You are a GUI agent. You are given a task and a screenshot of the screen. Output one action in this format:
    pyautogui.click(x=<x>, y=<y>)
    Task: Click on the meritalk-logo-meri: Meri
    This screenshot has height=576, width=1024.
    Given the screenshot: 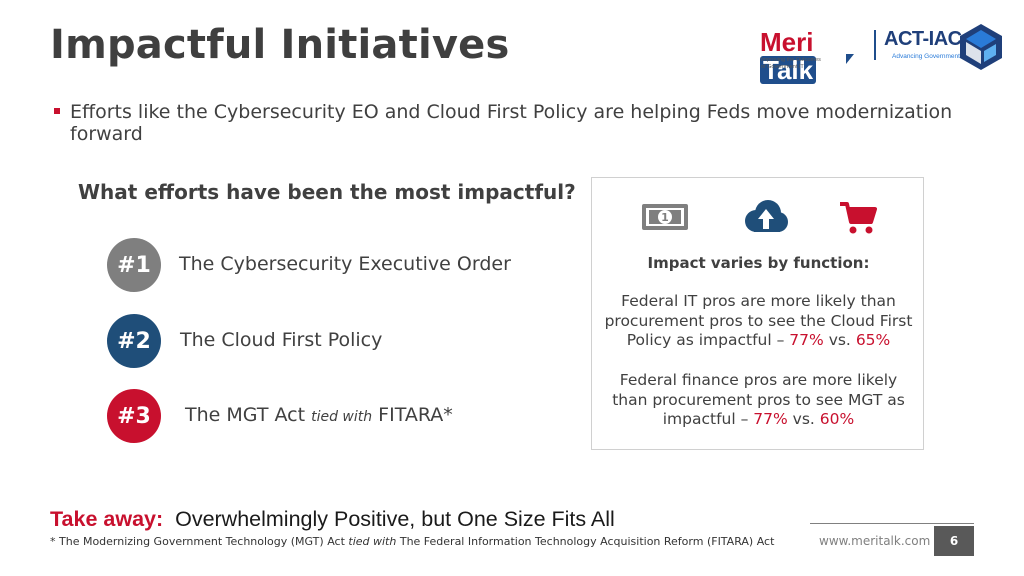 What is the action you would take?
    pyautogui.click(x=787, y=42)
    